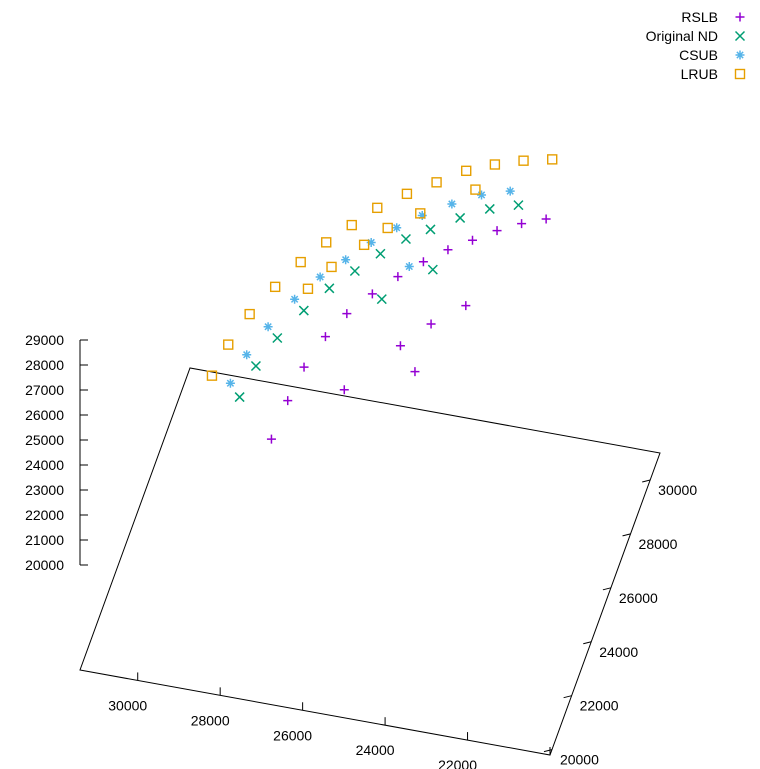  I want to click on z-tick-label: 23000, so click(44, 490).